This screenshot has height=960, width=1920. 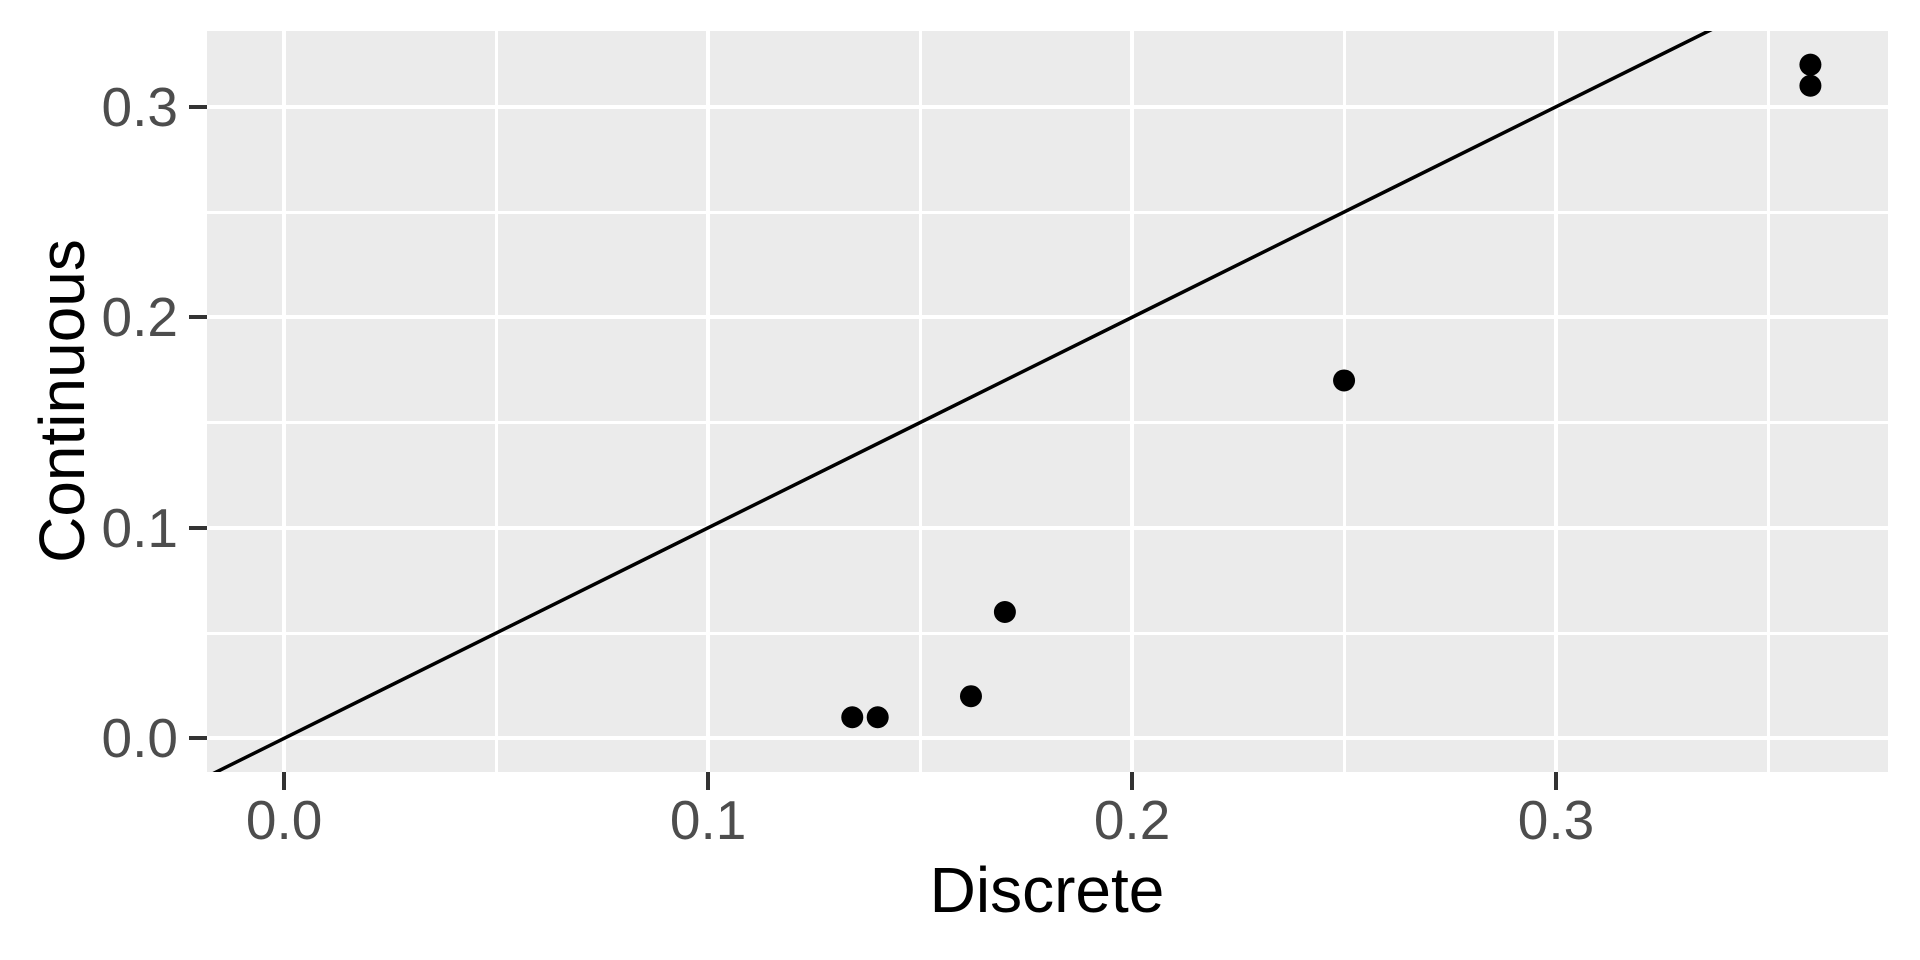 I want to click on x-axis-tick-label: 0.2, so click(x=1132, y=820).